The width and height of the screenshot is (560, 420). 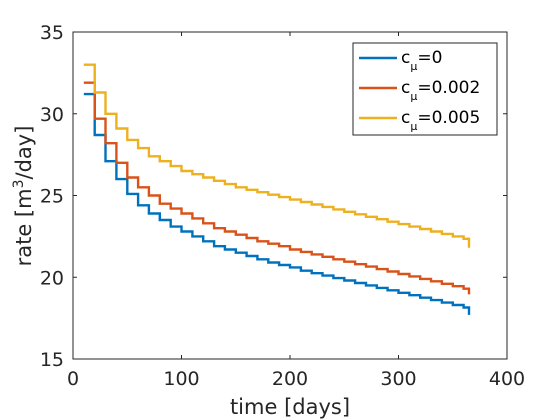 What do you see at coordinates (73, 379) in the screenshot?
I see `x-tick-label: 0` at bounding box center [73, 379].